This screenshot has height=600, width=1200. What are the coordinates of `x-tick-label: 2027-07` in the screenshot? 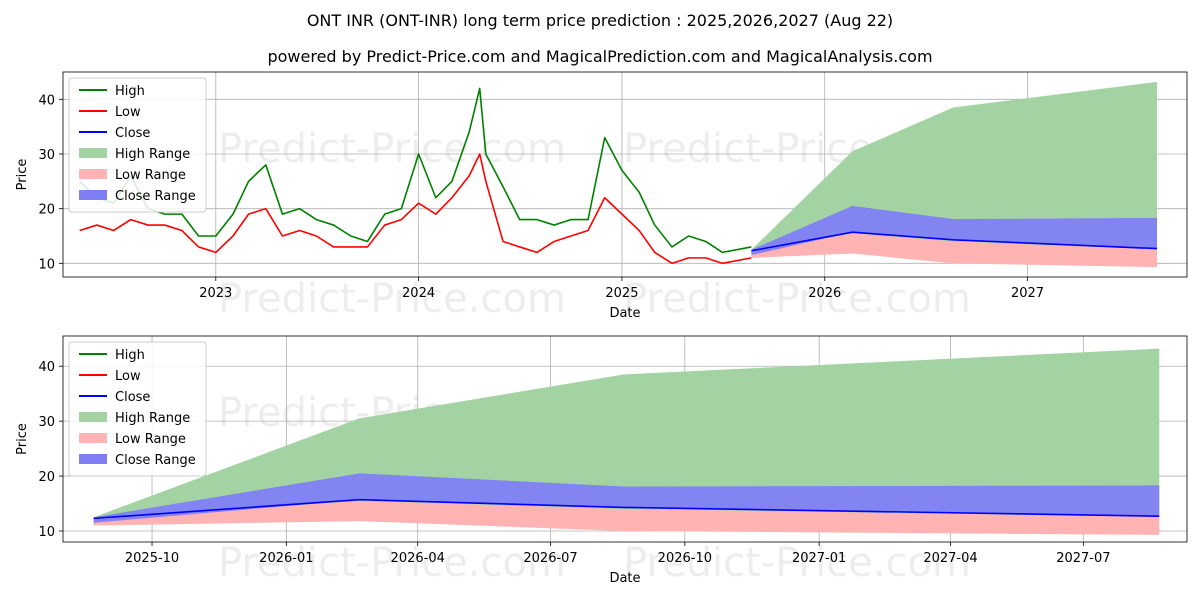 It's located at (1083, 558).